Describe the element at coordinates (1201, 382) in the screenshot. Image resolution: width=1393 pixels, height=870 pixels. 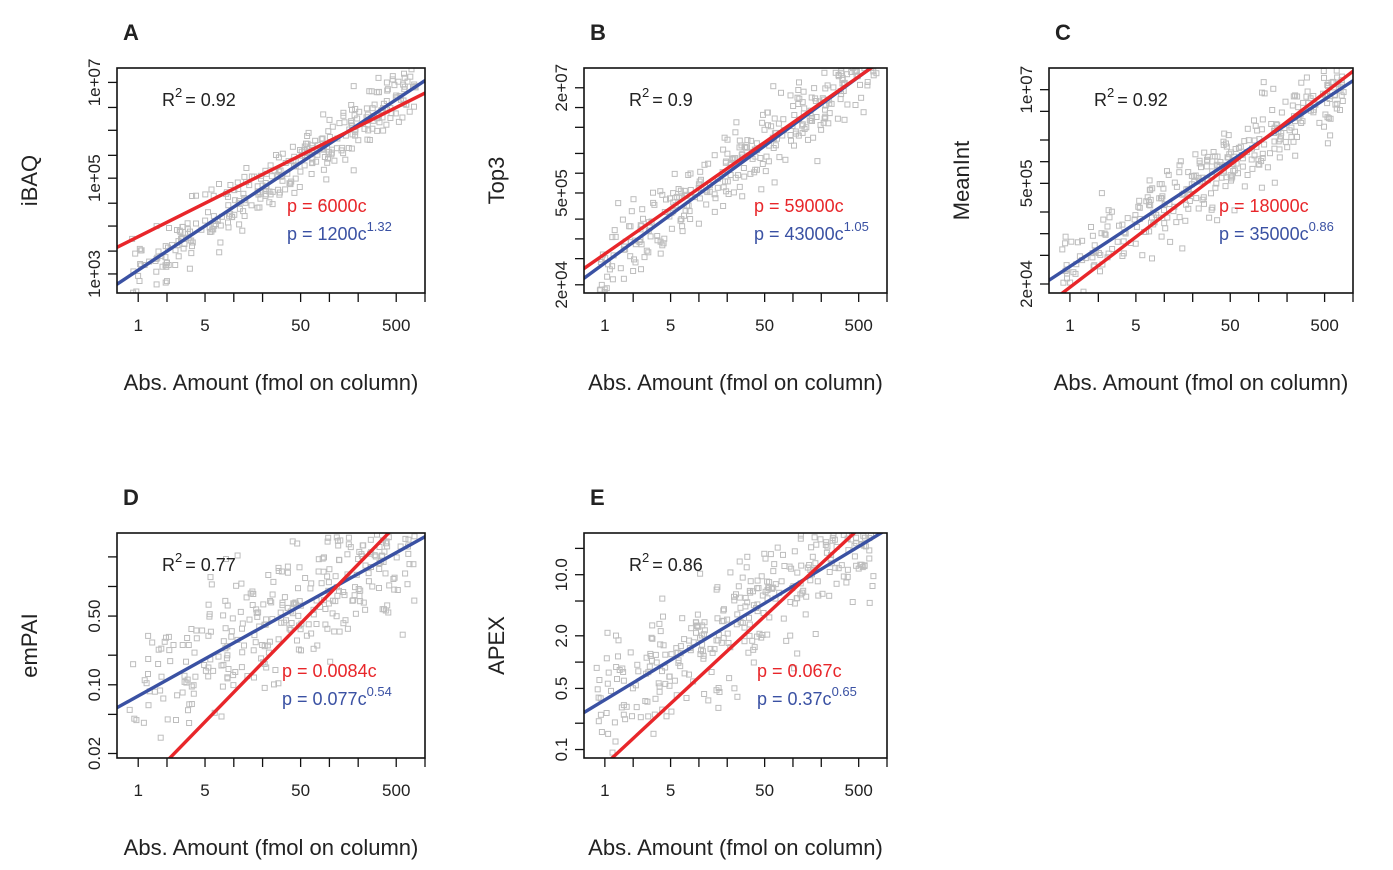
I see `x-axis-label: Abs. Amount (fmol on column)` at that location.